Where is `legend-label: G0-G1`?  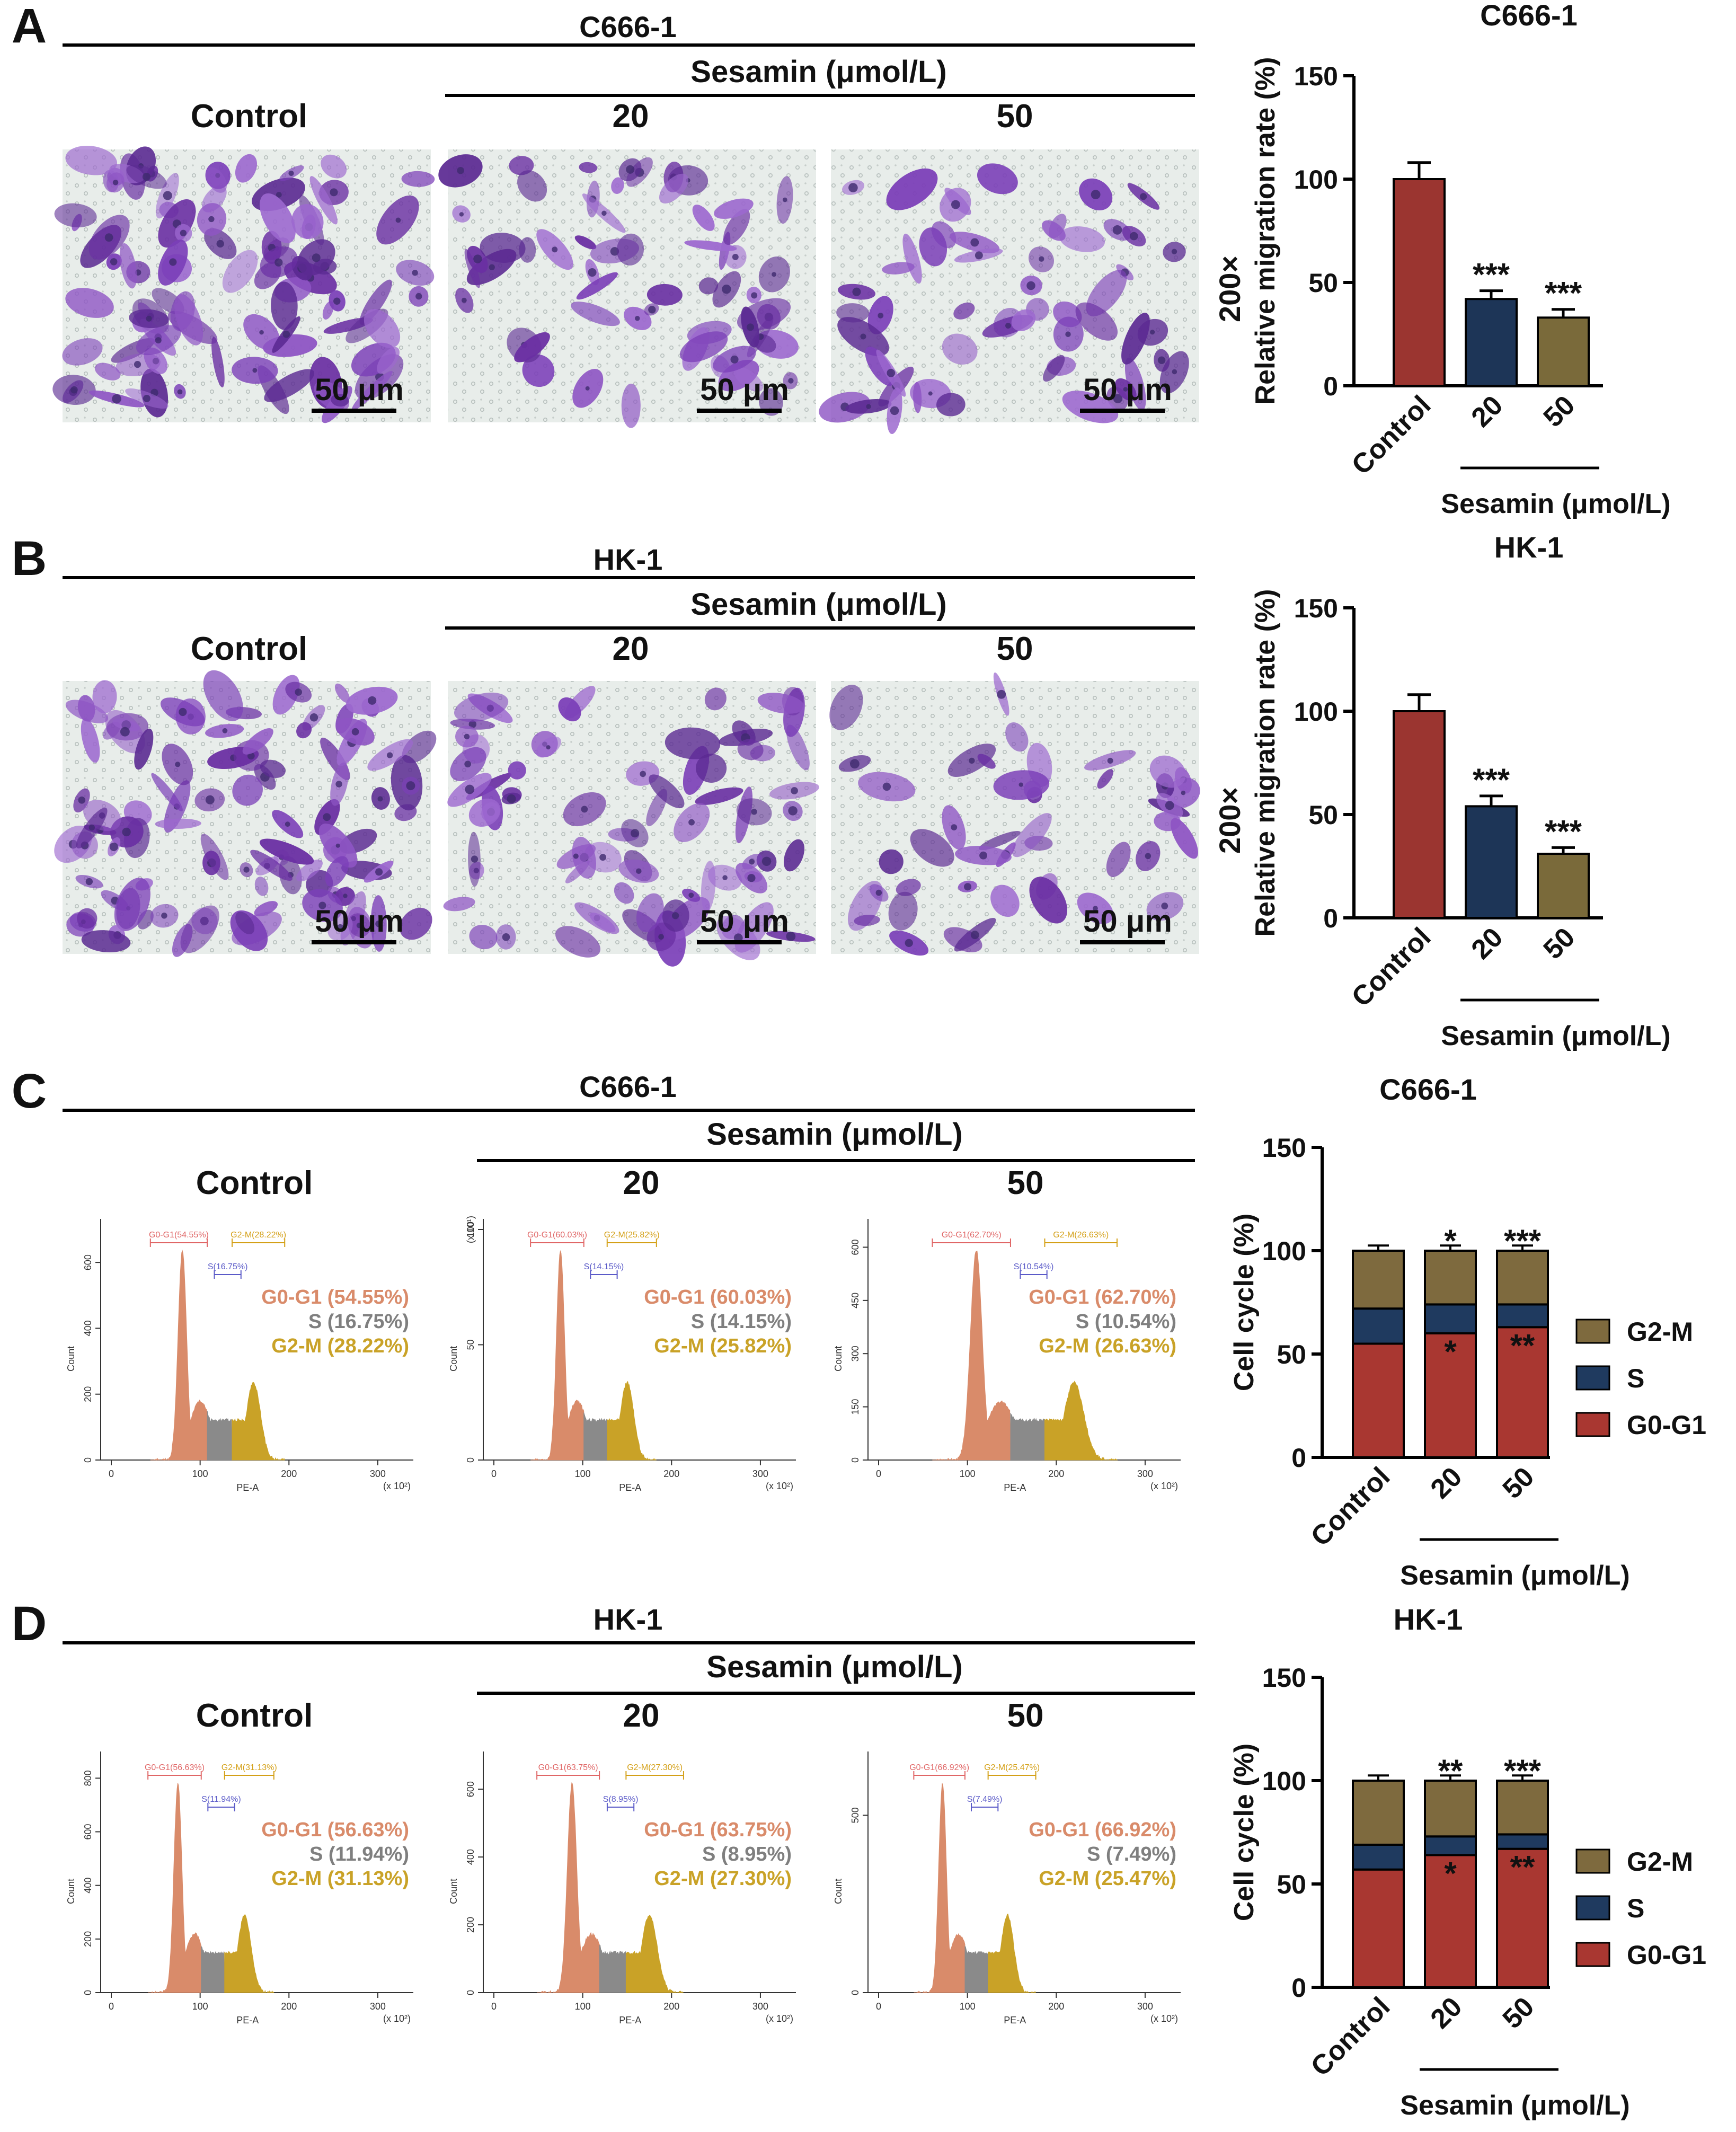
legend-label: G0-G1 is located at coordinates (1667, 1425).